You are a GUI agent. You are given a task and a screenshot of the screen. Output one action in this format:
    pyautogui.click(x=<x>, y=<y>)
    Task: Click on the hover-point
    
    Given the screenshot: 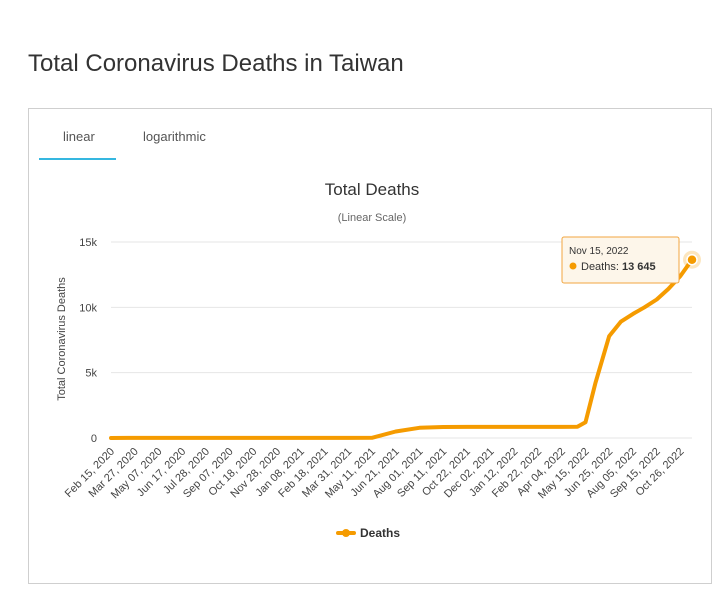 What is the action you would take?
    pyautogui.click(x=692, y=259)
    